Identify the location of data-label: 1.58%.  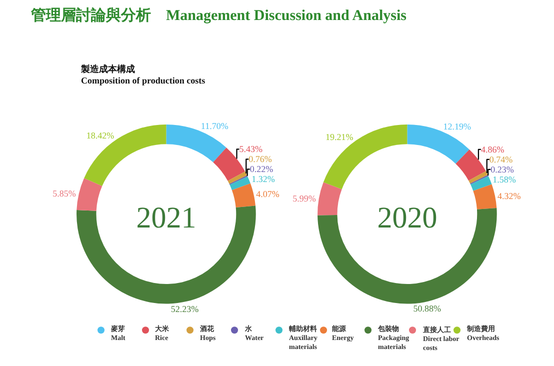
(504, 179).